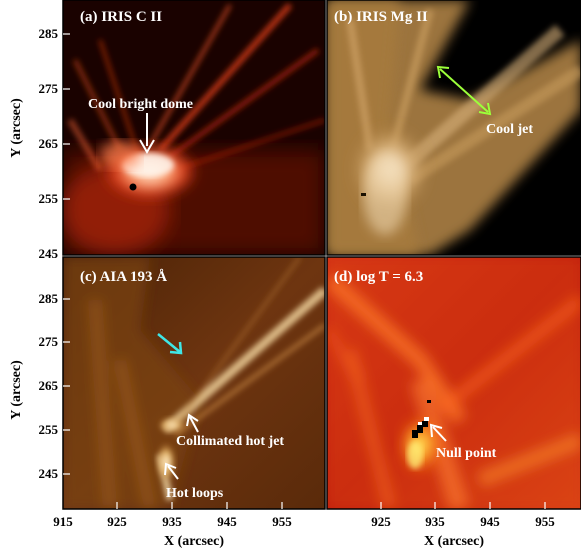 This screenshot has width=581, height=552. I want to click on arrow-loops, so click(171, 471).